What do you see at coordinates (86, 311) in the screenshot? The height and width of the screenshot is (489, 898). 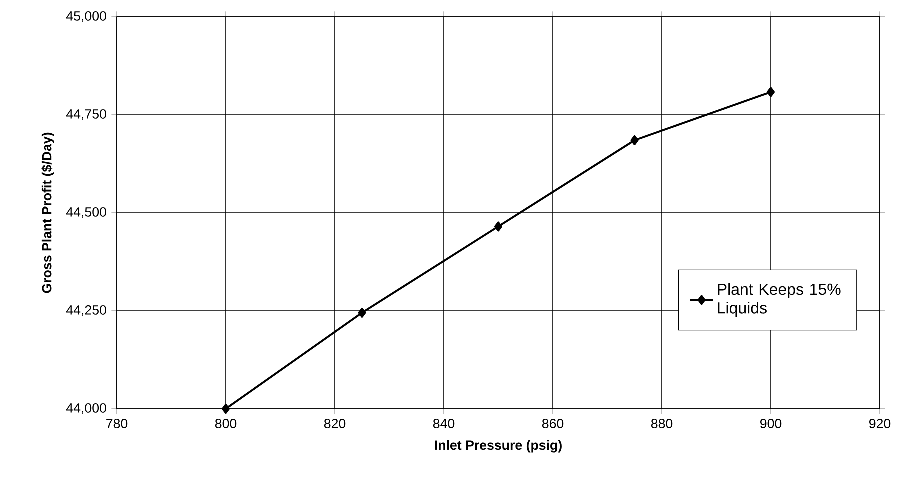 I see `y-tick-label: 44,250` at bounding box center [86, 311].